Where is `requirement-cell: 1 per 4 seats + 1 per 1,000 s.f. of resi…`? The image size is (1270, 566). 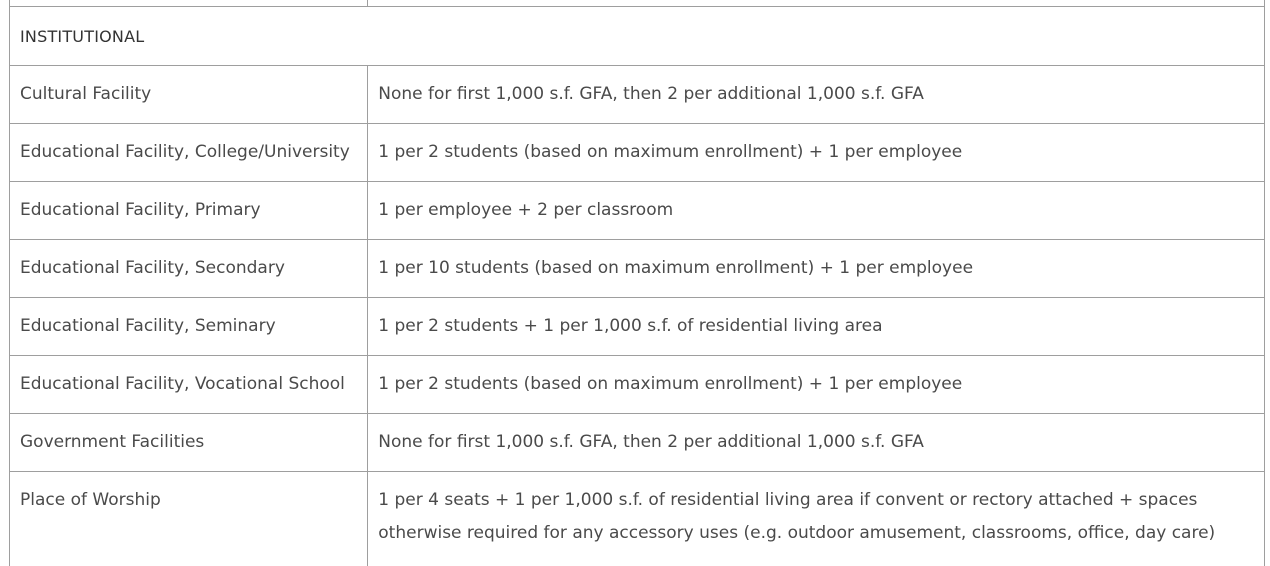
requirement-cell: 1 per 4 seats + 1 per 1,000 s.f. of resi… is located at coordinates (816, 518).